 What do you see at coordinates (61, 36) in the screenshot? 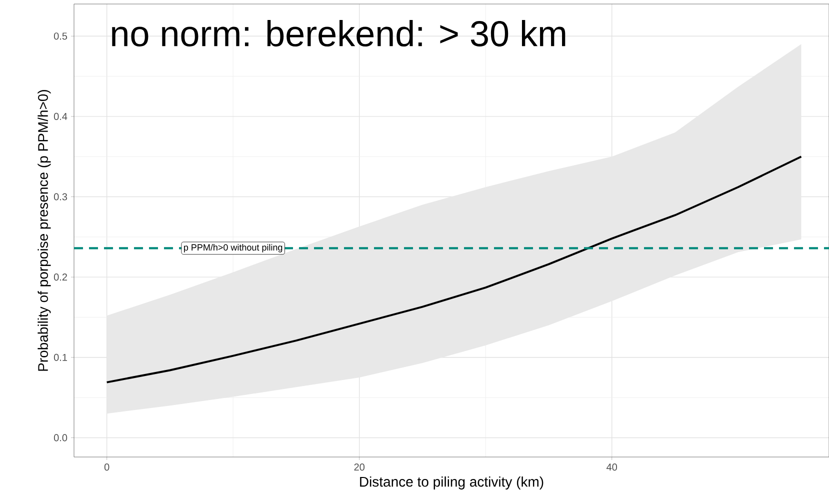
I see `y-tick-label: 0.5` at bounding box center [61, 36].